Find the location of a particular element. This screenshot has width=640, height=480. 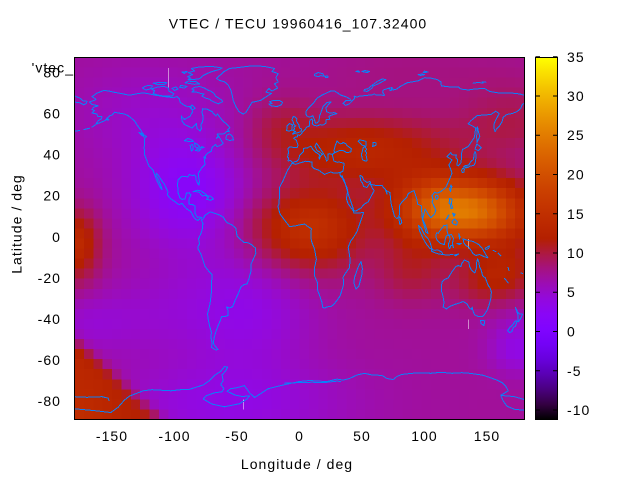

svg-text: 40 is located at coordinates (52, 155).